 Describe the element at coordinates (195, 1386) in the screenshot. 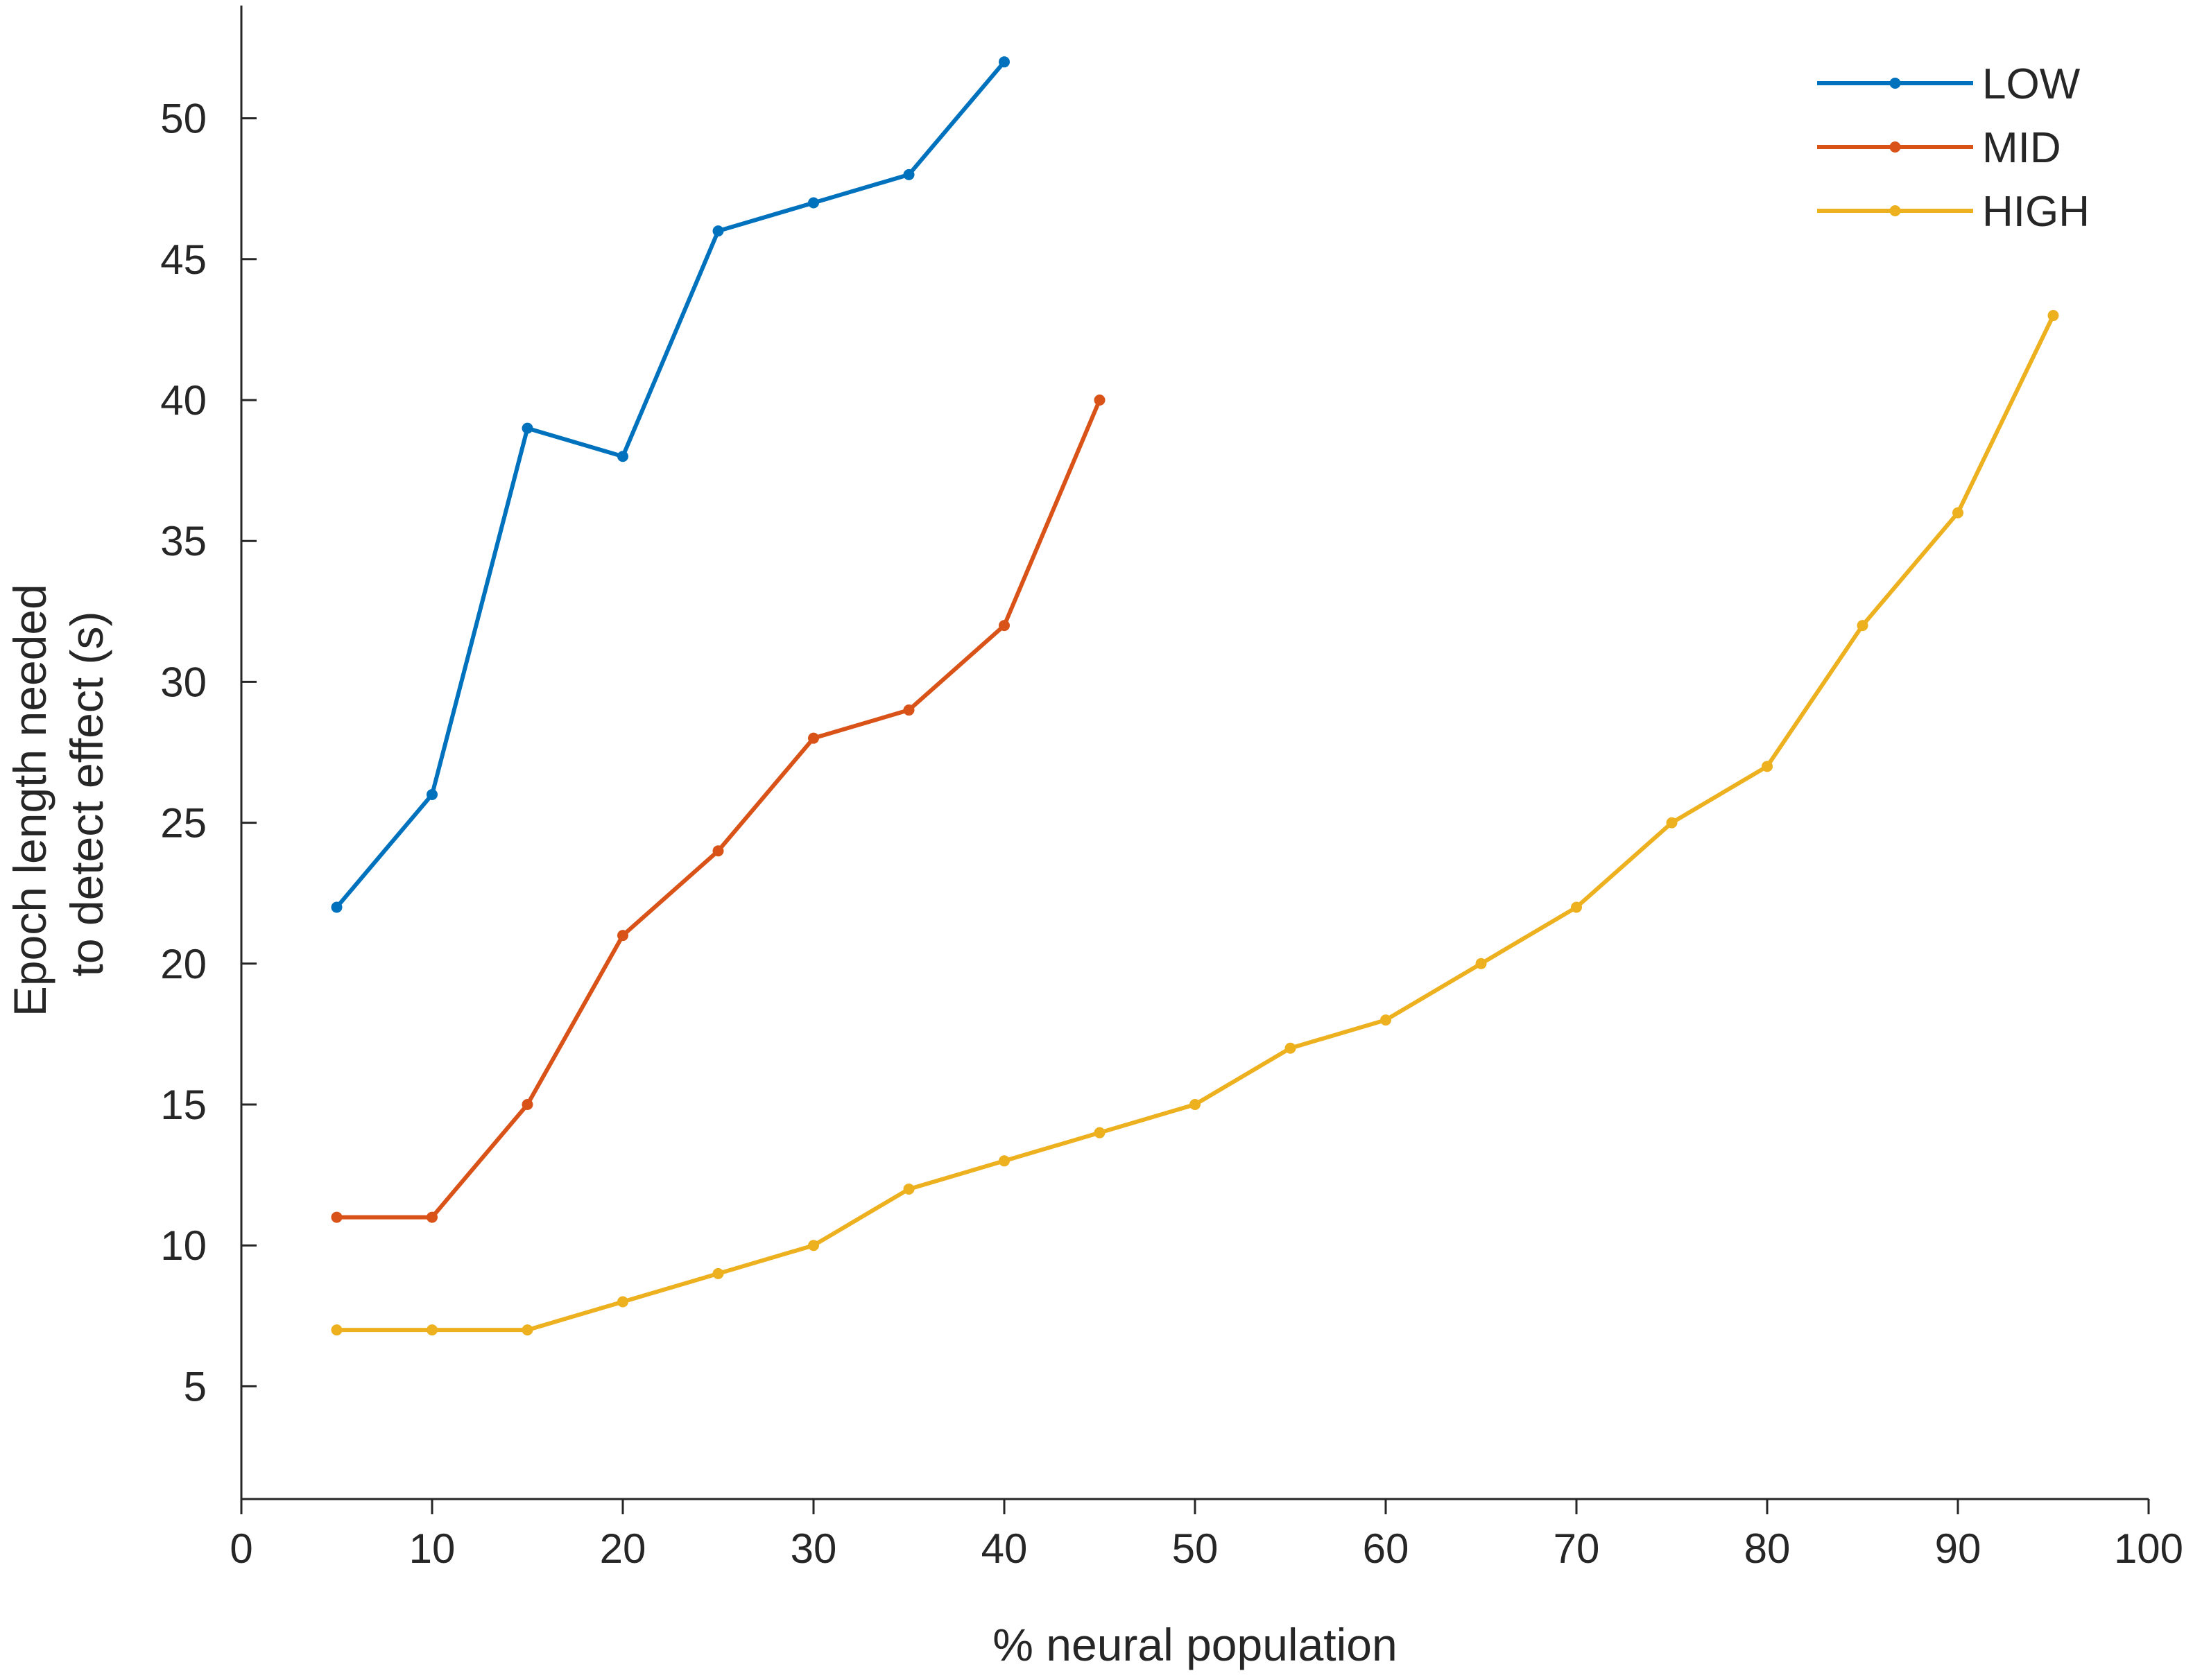

I see `y-tick-label: 5` at that location.